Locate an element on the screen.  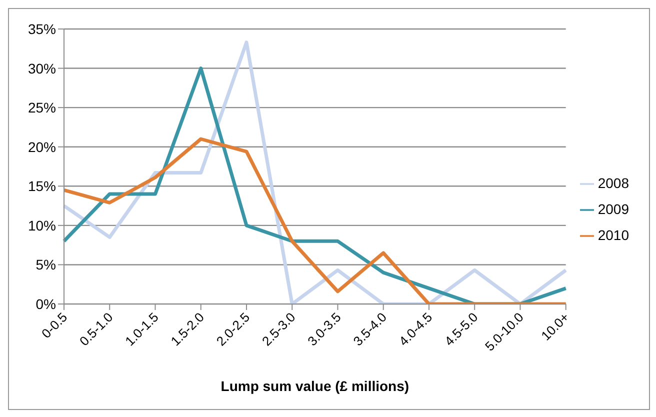
y-tick-label: 15% is located at coordinates (42, 186).